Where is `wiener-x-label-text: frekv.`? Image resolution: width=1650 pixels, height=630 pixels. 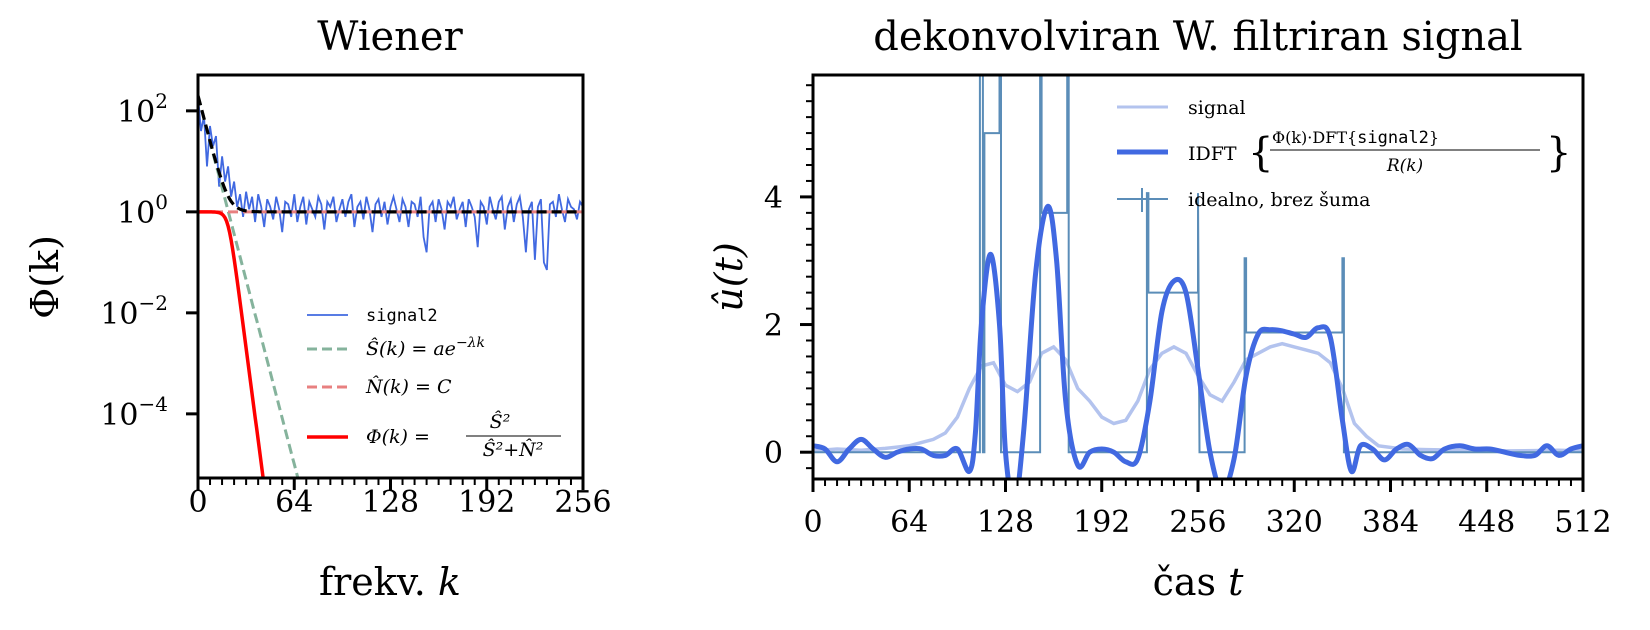
wiener-x-label-text: frekv. is located at coordinates (378, 582).